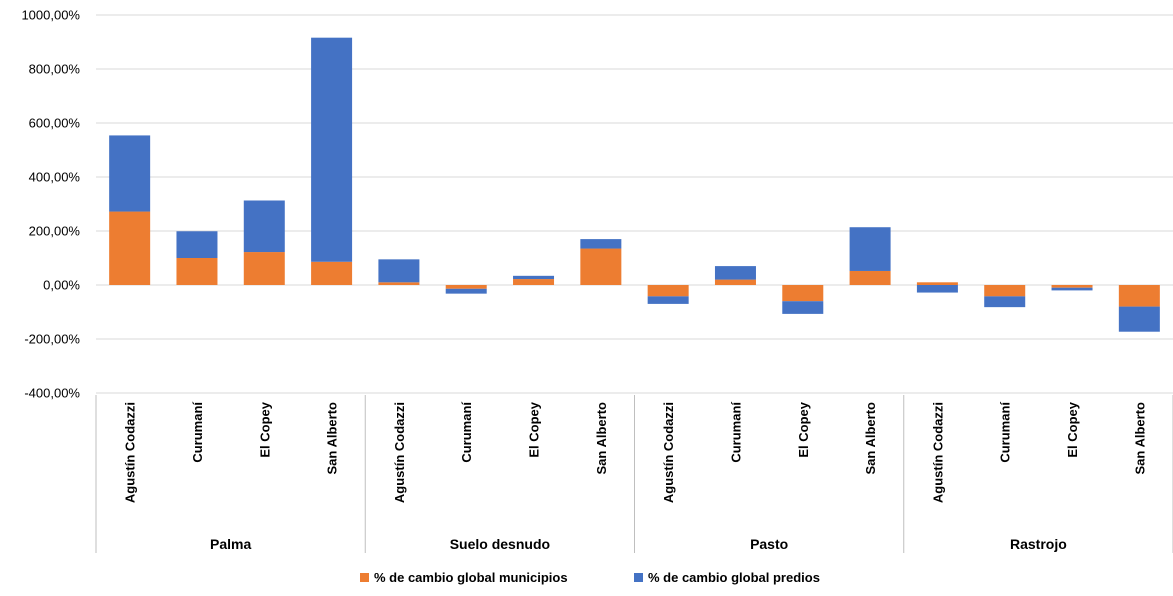 The image size is (1173, 596). Describe the element at coordinates (769, 544) in the screenshot. I see `x-group-label: Pasto` at that location.